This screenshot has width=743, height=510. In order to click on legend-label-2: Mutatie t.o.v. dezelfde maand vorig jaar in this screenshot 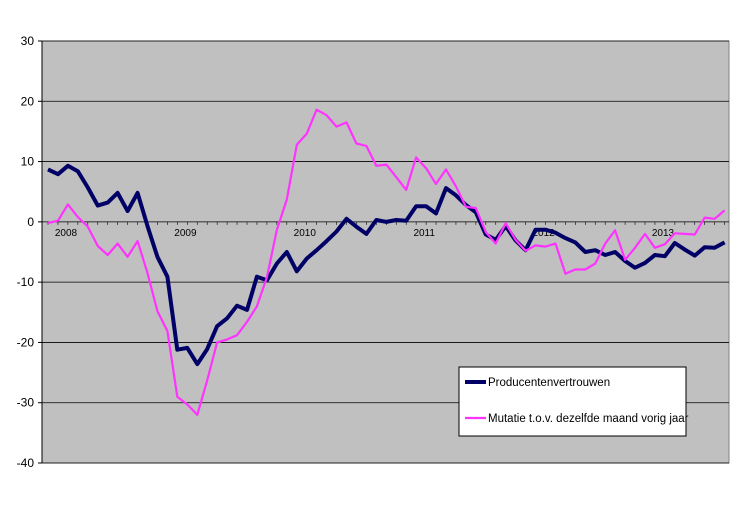, I will do `click(588, 419)`.